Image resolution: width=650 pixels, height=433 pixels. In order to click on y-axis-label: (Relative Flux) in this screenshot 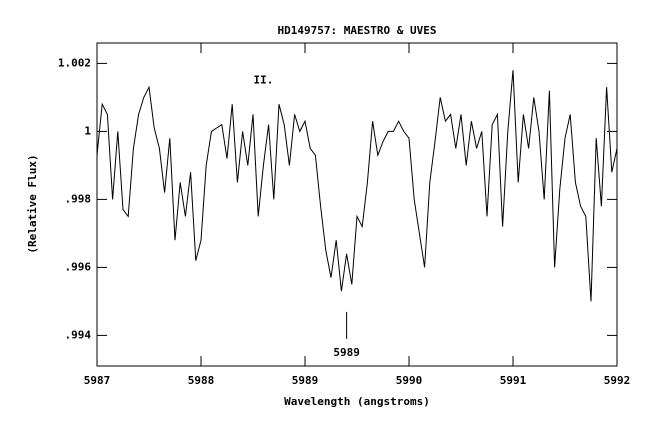, I will do `click(32, 203)`.